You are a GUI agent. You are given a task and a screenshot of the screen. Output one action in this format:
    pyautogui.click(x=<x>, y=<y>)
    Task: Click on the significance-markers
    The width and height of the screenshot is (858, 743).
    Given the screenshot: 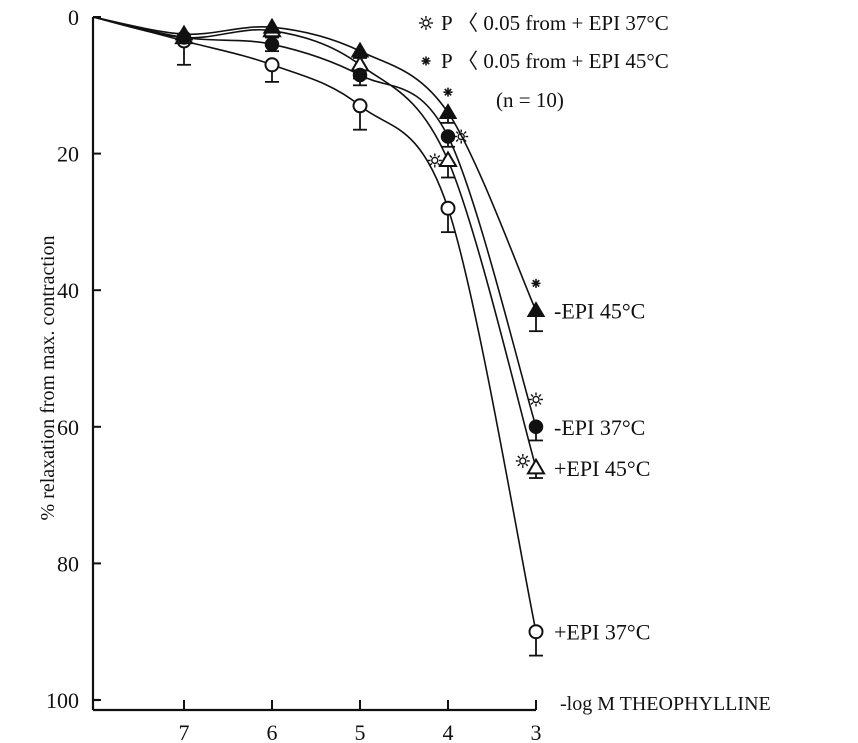 What is the action you would take?
    pyautogui.click(x=485, y=277)
    